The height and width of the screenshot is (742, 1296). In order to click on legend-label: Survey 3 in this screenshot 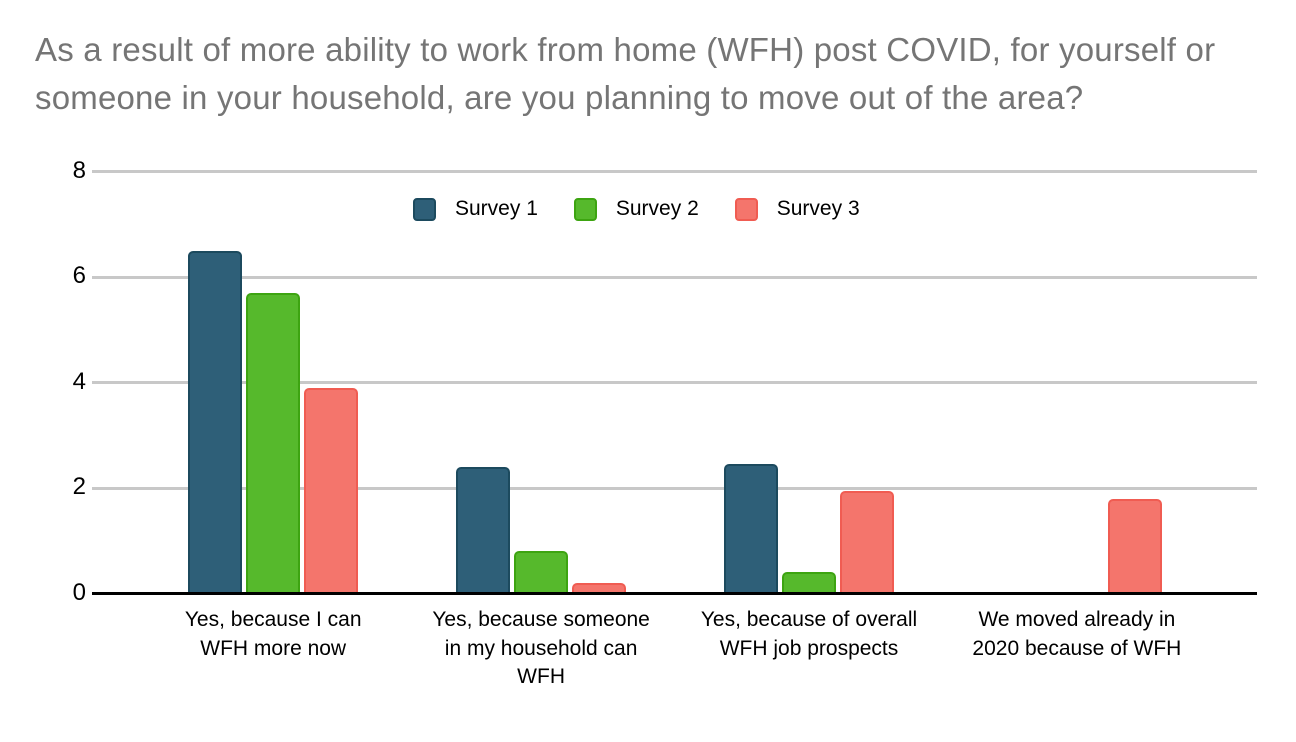, I will do `click(818, 208)`.